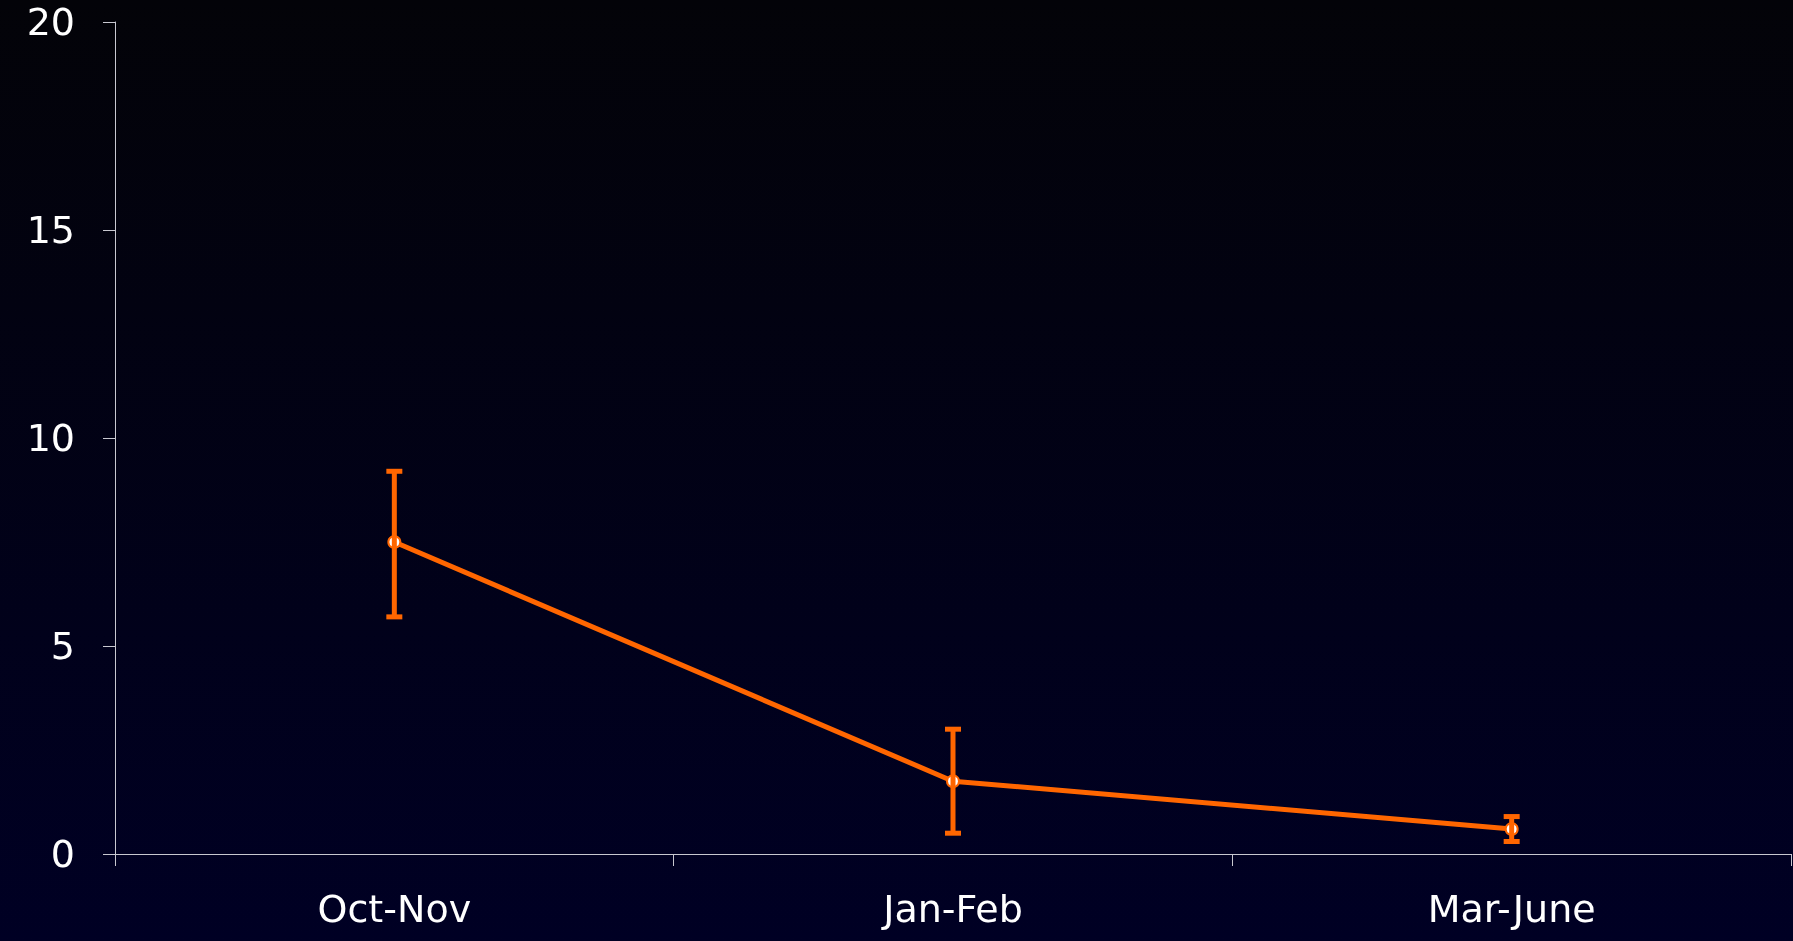 The height and width of the screenshot is (941, 1793). What do you see at coordinates (50, 230) in the screenshot?
I see `y-tick-label: 15` at bounding box center [50, 230].